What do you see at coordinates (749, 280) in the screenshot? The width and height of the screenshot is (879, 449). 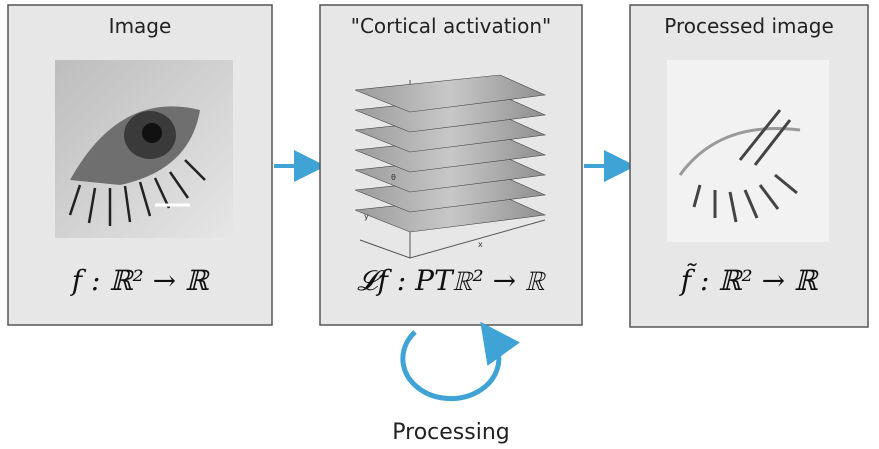 I see `formula: f̃ : ℝ² → ℝ` at bounding box center [749, 280].